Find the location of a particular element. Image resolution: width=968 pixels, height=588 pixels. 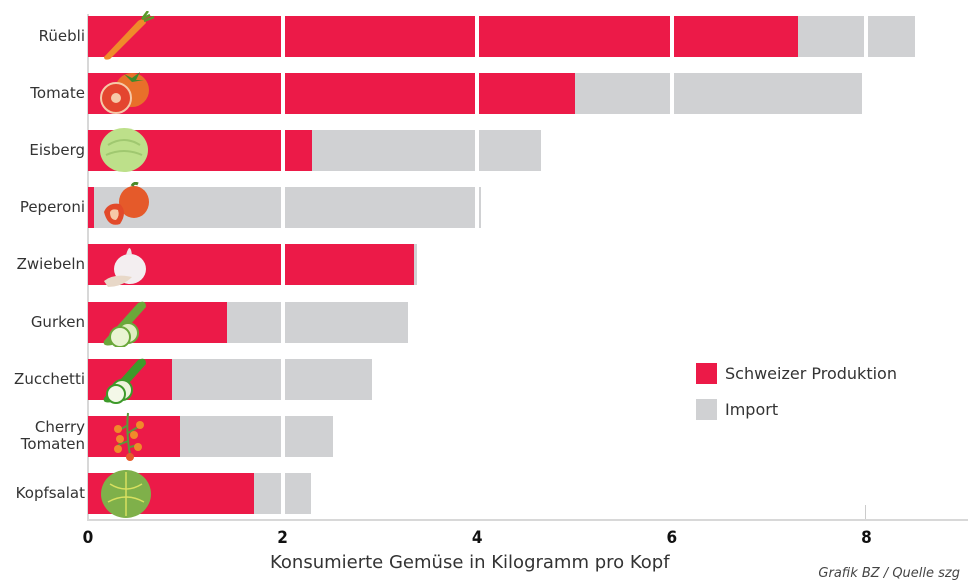

category-label: Gurken is located at coordinates (57, 321).